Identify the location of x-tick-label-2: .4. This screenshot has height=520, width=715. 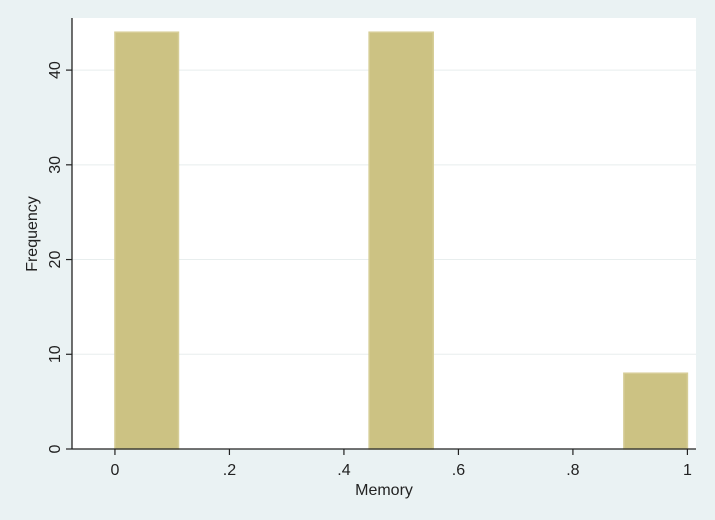
(343, 470).